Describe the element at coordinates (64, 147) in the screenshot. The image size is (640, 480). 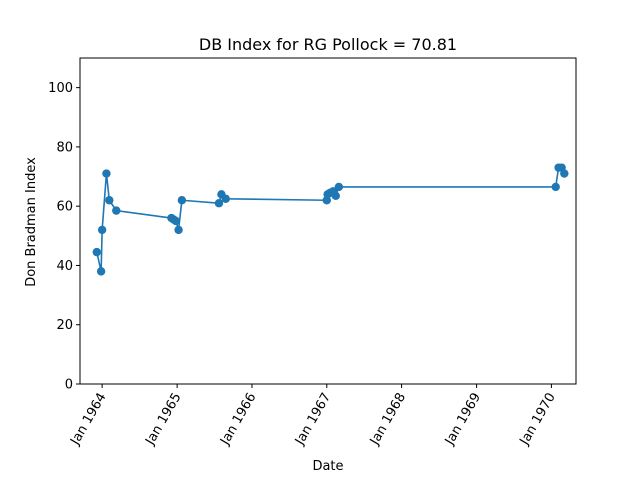
I see `y-tick-label: 80` at that location.